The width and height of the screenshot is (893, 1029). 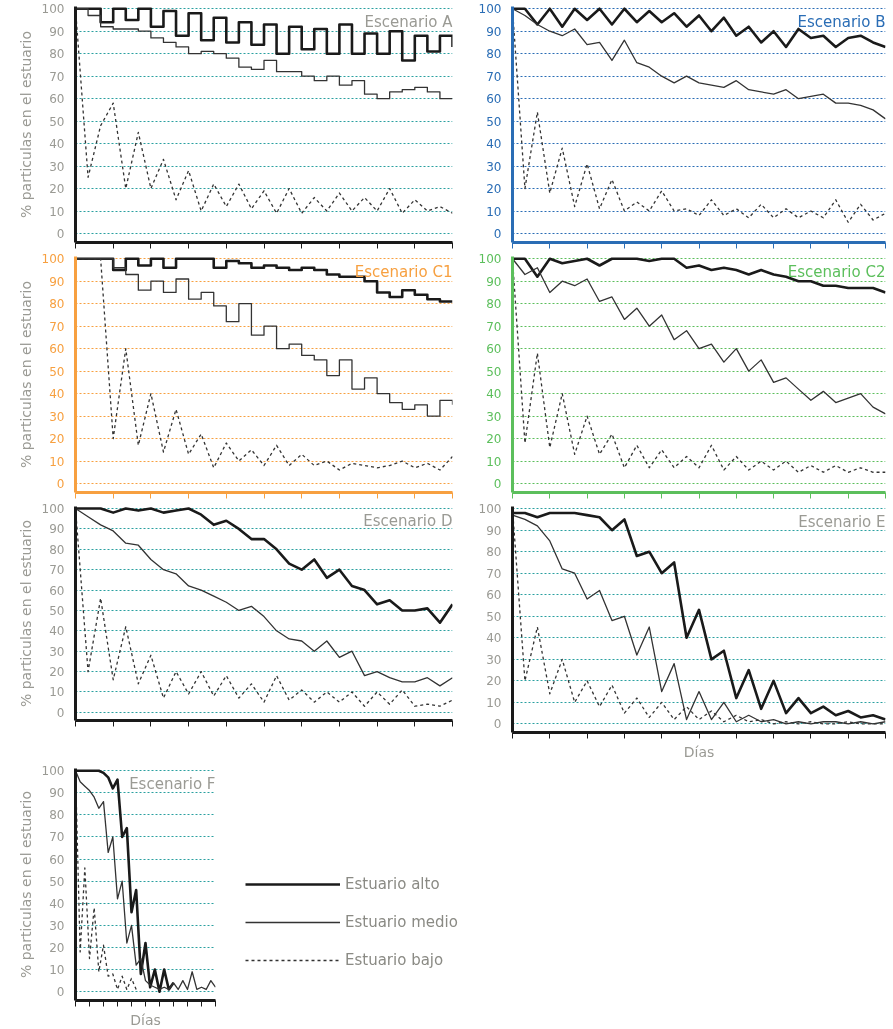 What do you see at coordinates (392, 884) in the screenshot?
I see `text: Estuario alto` at bounding box center [392, 884].